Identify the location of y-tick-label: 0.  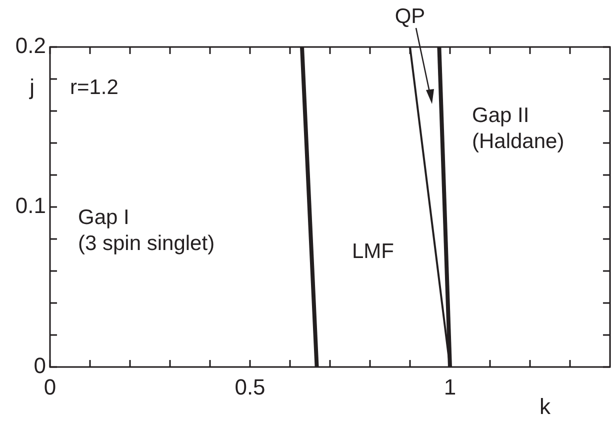
(40, 365).